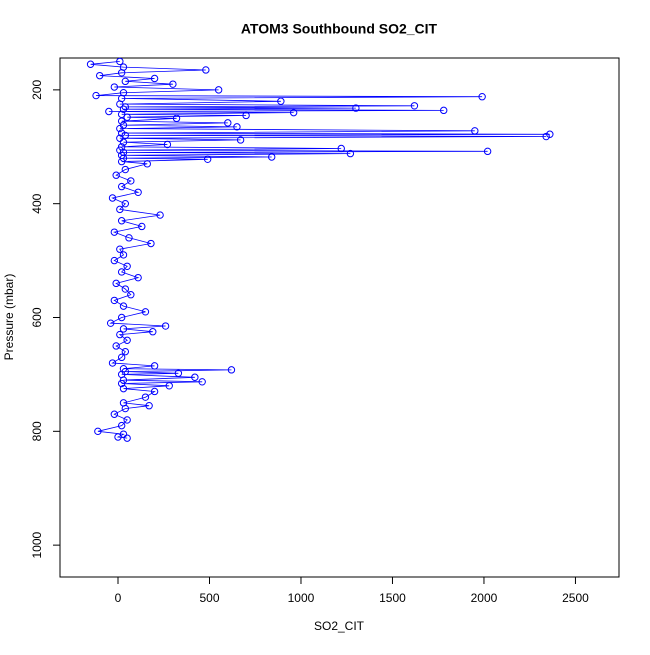 The width and height of the screenshot is (650, 655). I want to click on x-tick-label: 1500, so click(392, 598).